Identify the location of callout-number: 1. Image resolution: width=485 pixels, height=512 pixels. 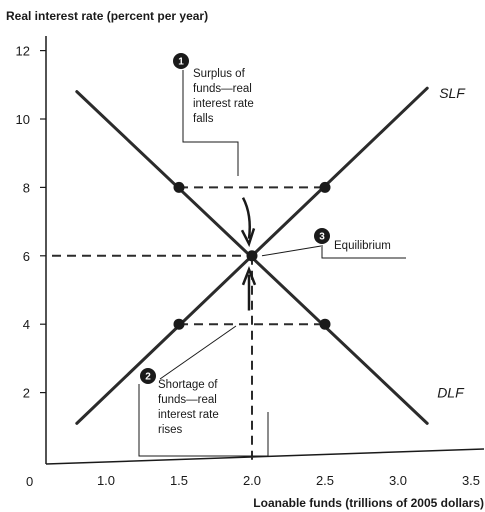
(181, 62).